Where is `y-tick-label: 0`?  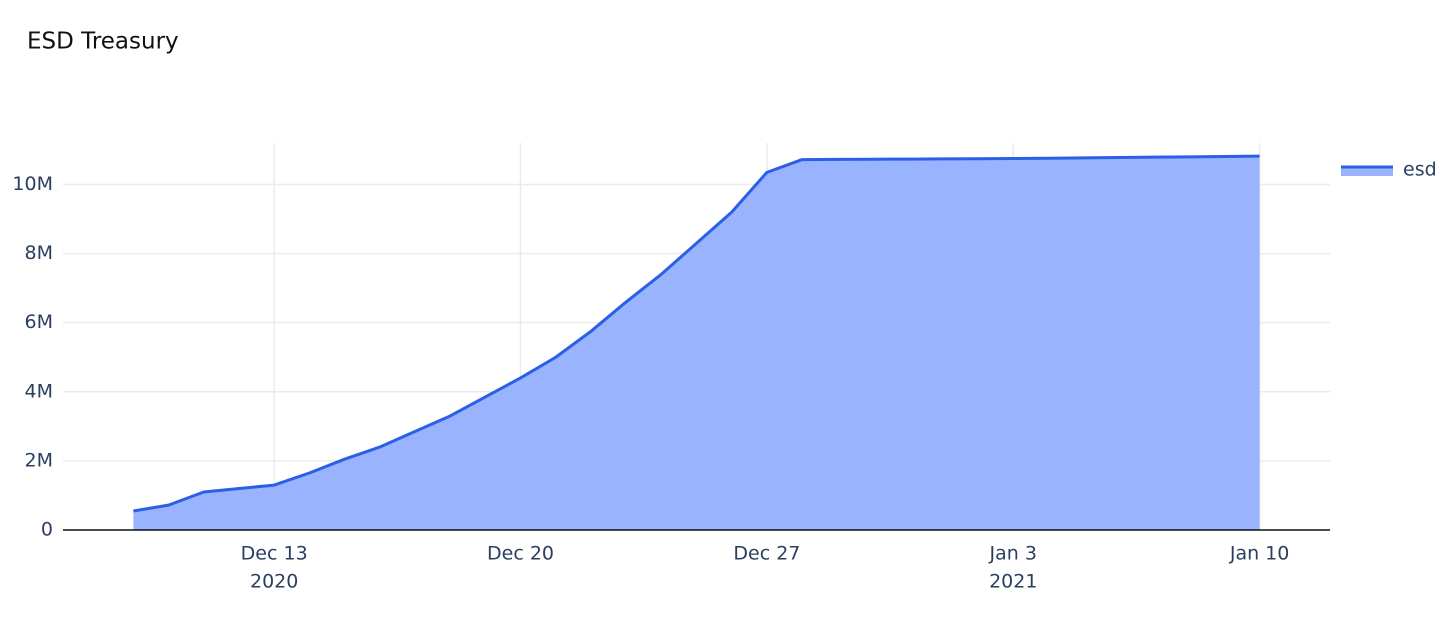 y-tick-label: 0 is located at coordinates (47, 530).